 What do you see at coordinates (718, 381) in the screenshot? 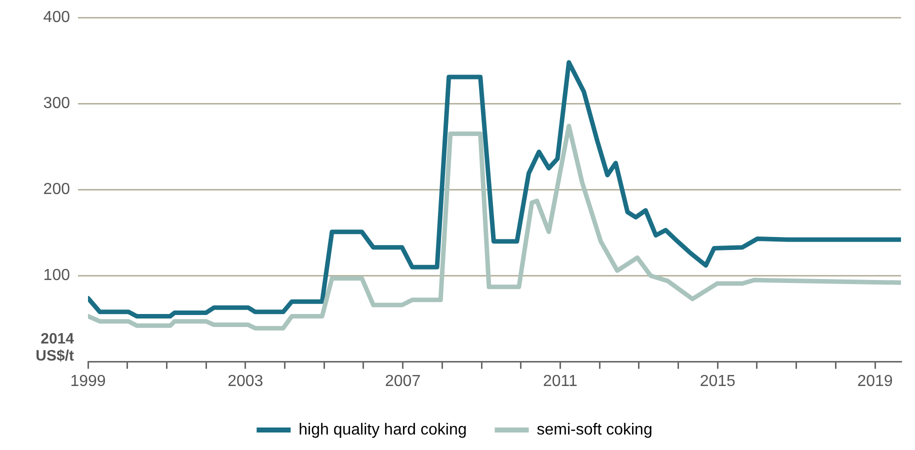
I see `x-tick-label: 2015` at bounding box center [718, 381].